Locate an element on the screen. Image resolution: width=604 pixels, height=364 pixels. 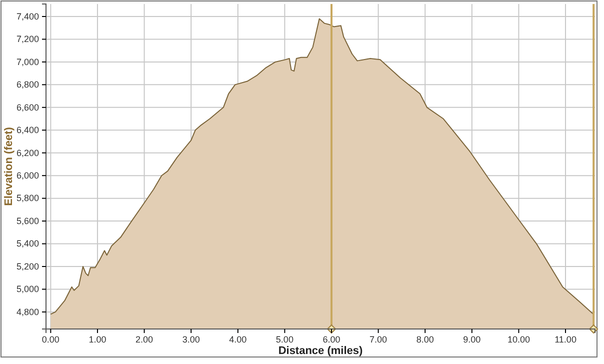
y-tick-label: 7,000 is located at coordinates (27, 61).